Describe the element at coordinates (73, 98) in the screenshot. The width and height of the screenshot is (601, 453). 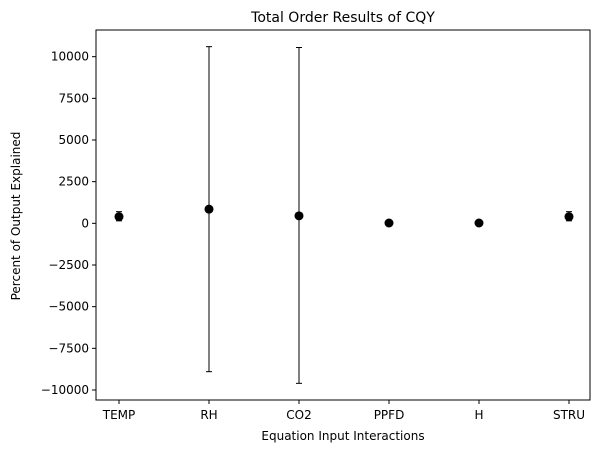
I see `y-tick-label: 7500` at that location.